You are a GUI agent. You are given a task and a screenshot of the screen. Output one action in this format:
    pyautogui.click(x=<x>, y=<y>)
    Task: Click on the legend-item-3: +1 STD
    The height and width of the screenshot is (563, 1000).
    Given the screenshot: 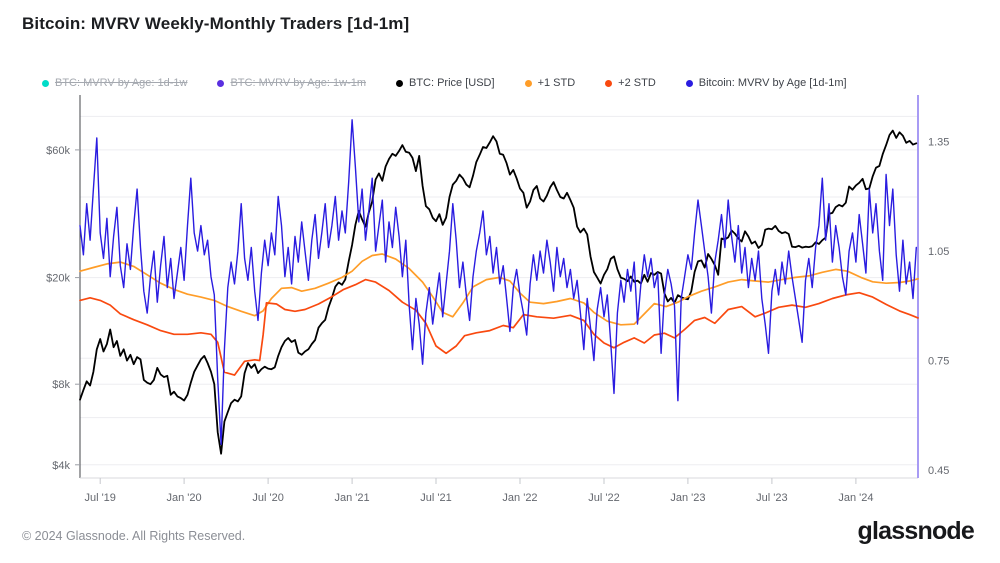 What is the action you would take?
    pyautogui.click(x=550, y=83)
    